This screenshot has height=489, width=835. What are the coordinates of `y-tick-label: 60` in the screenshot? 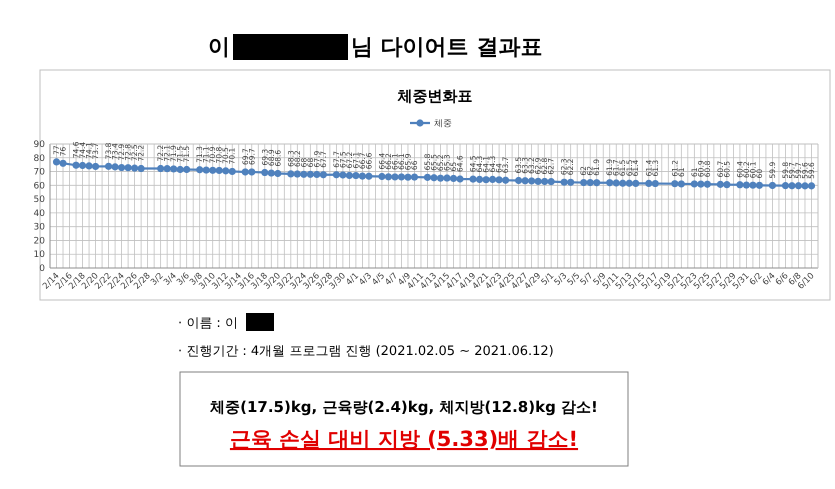 It's located at (40, 186).